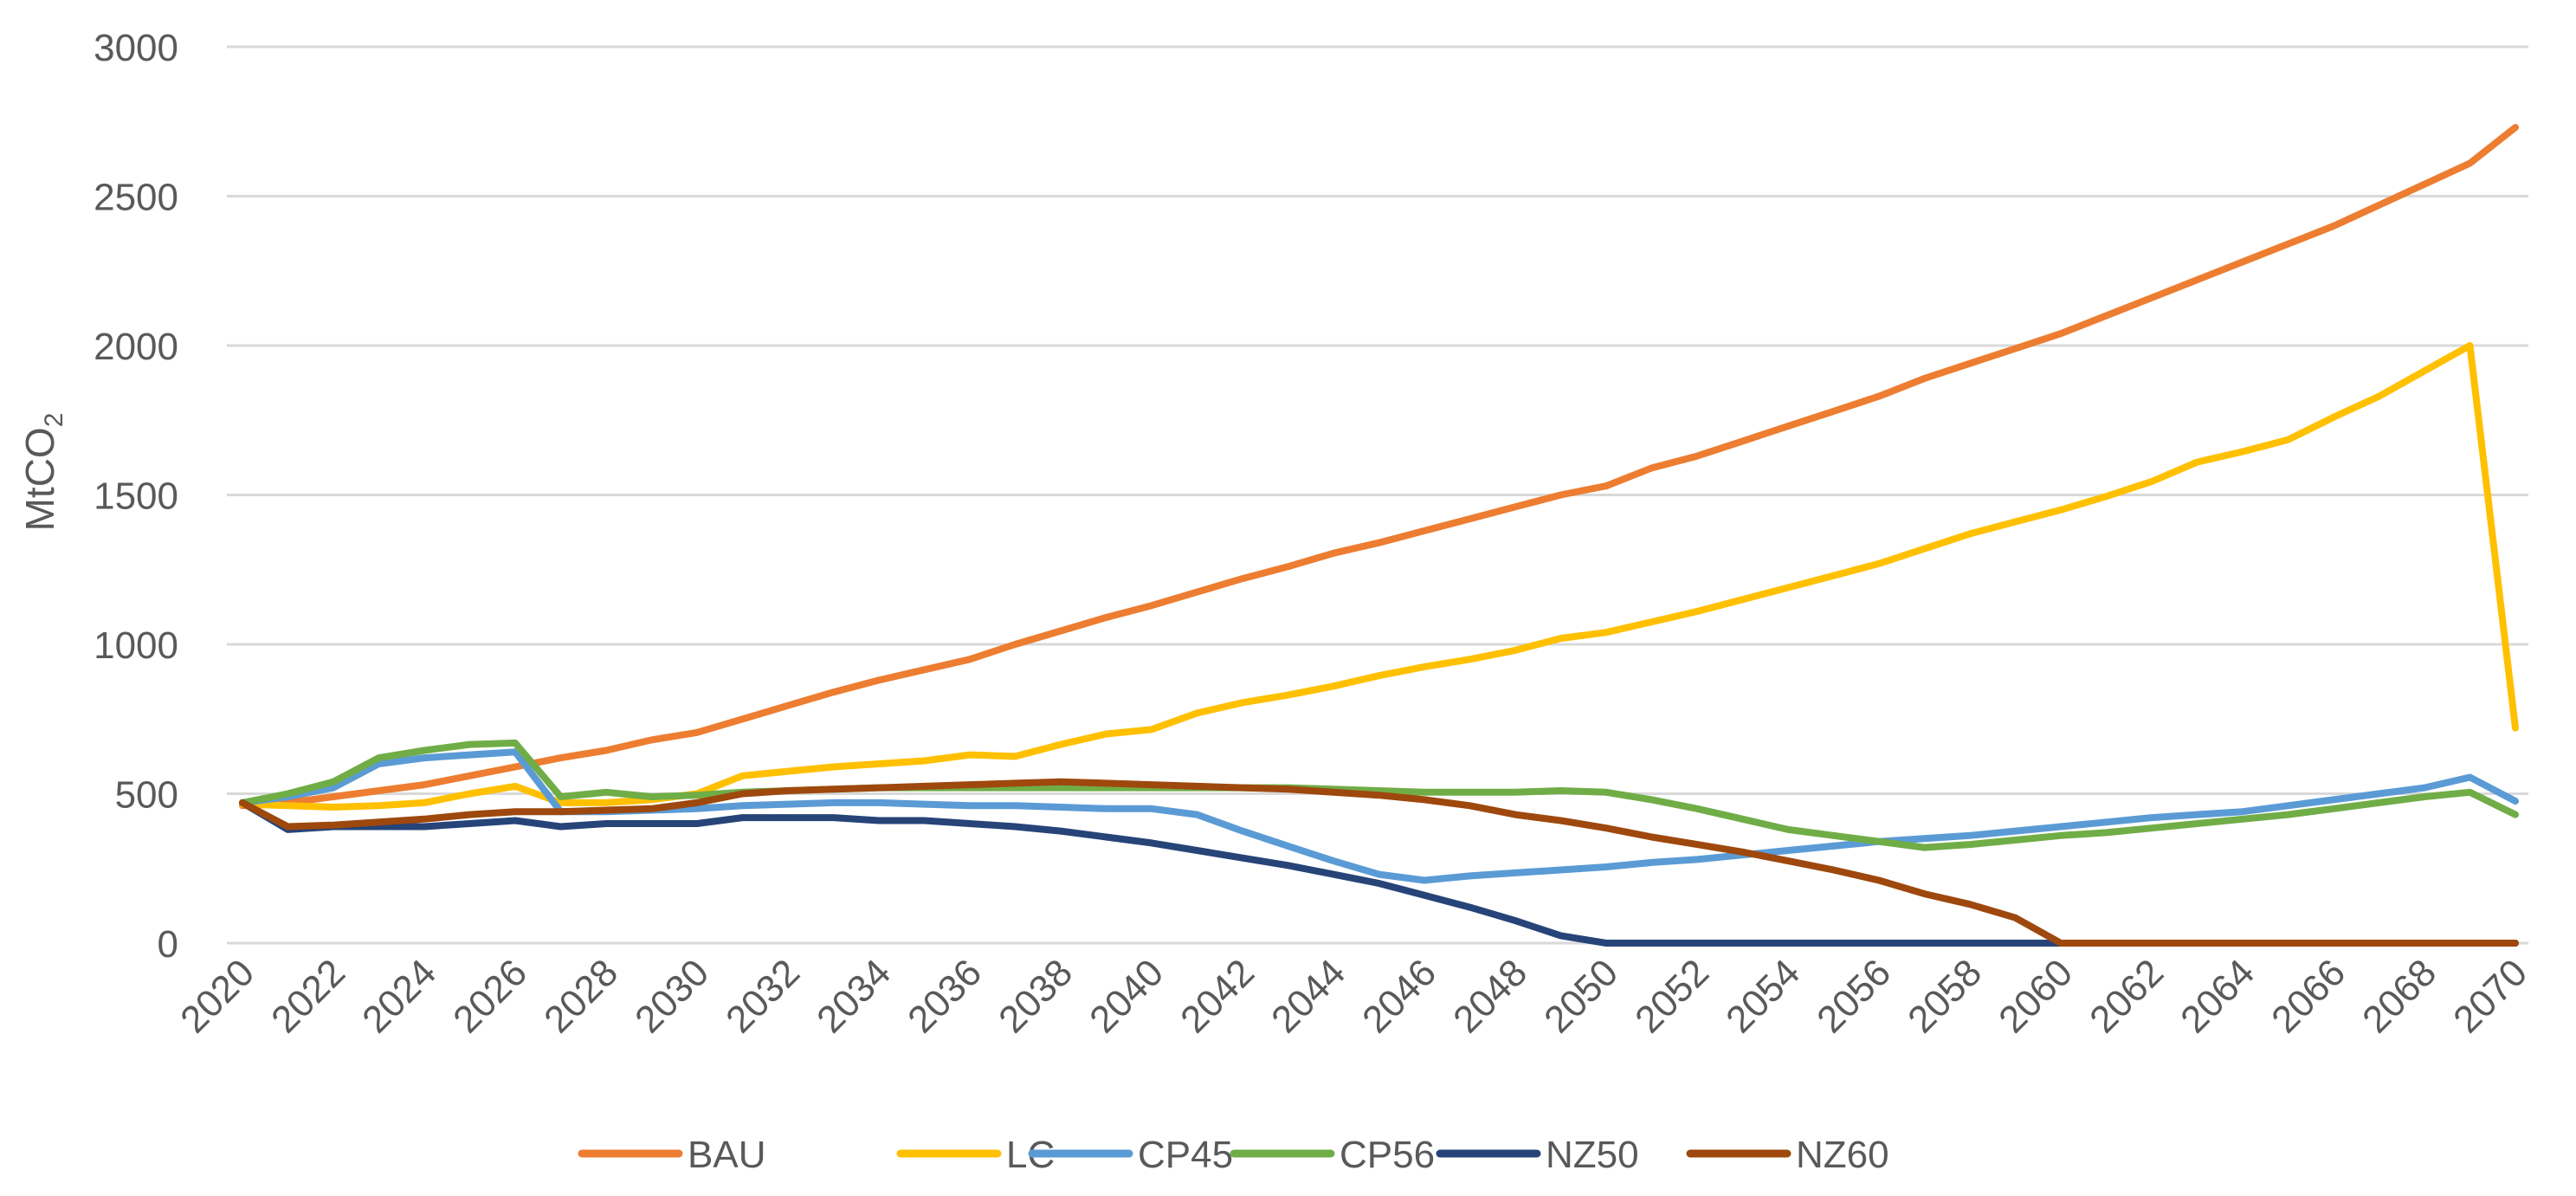 This screenshot has height=1196, width=2576. Describe the element at coordinates (1592, 1155) in the screenshot. I see `legend-label-nz50: NZ50` at that location.